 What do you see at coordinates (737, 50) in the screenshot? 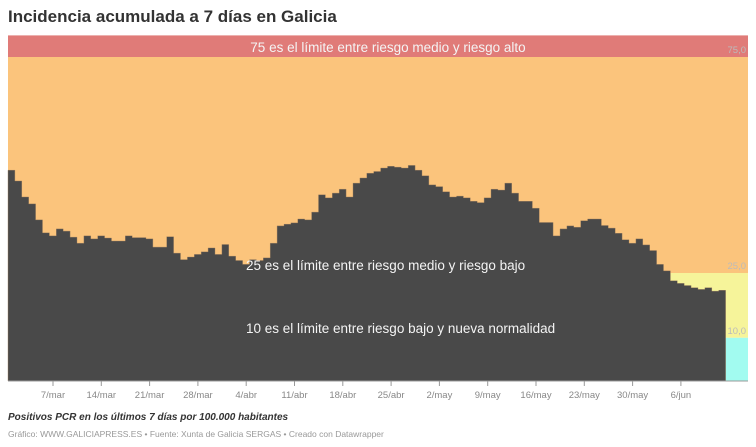
I see `threshold-label: 75,0` at bounding box center [737, 50].